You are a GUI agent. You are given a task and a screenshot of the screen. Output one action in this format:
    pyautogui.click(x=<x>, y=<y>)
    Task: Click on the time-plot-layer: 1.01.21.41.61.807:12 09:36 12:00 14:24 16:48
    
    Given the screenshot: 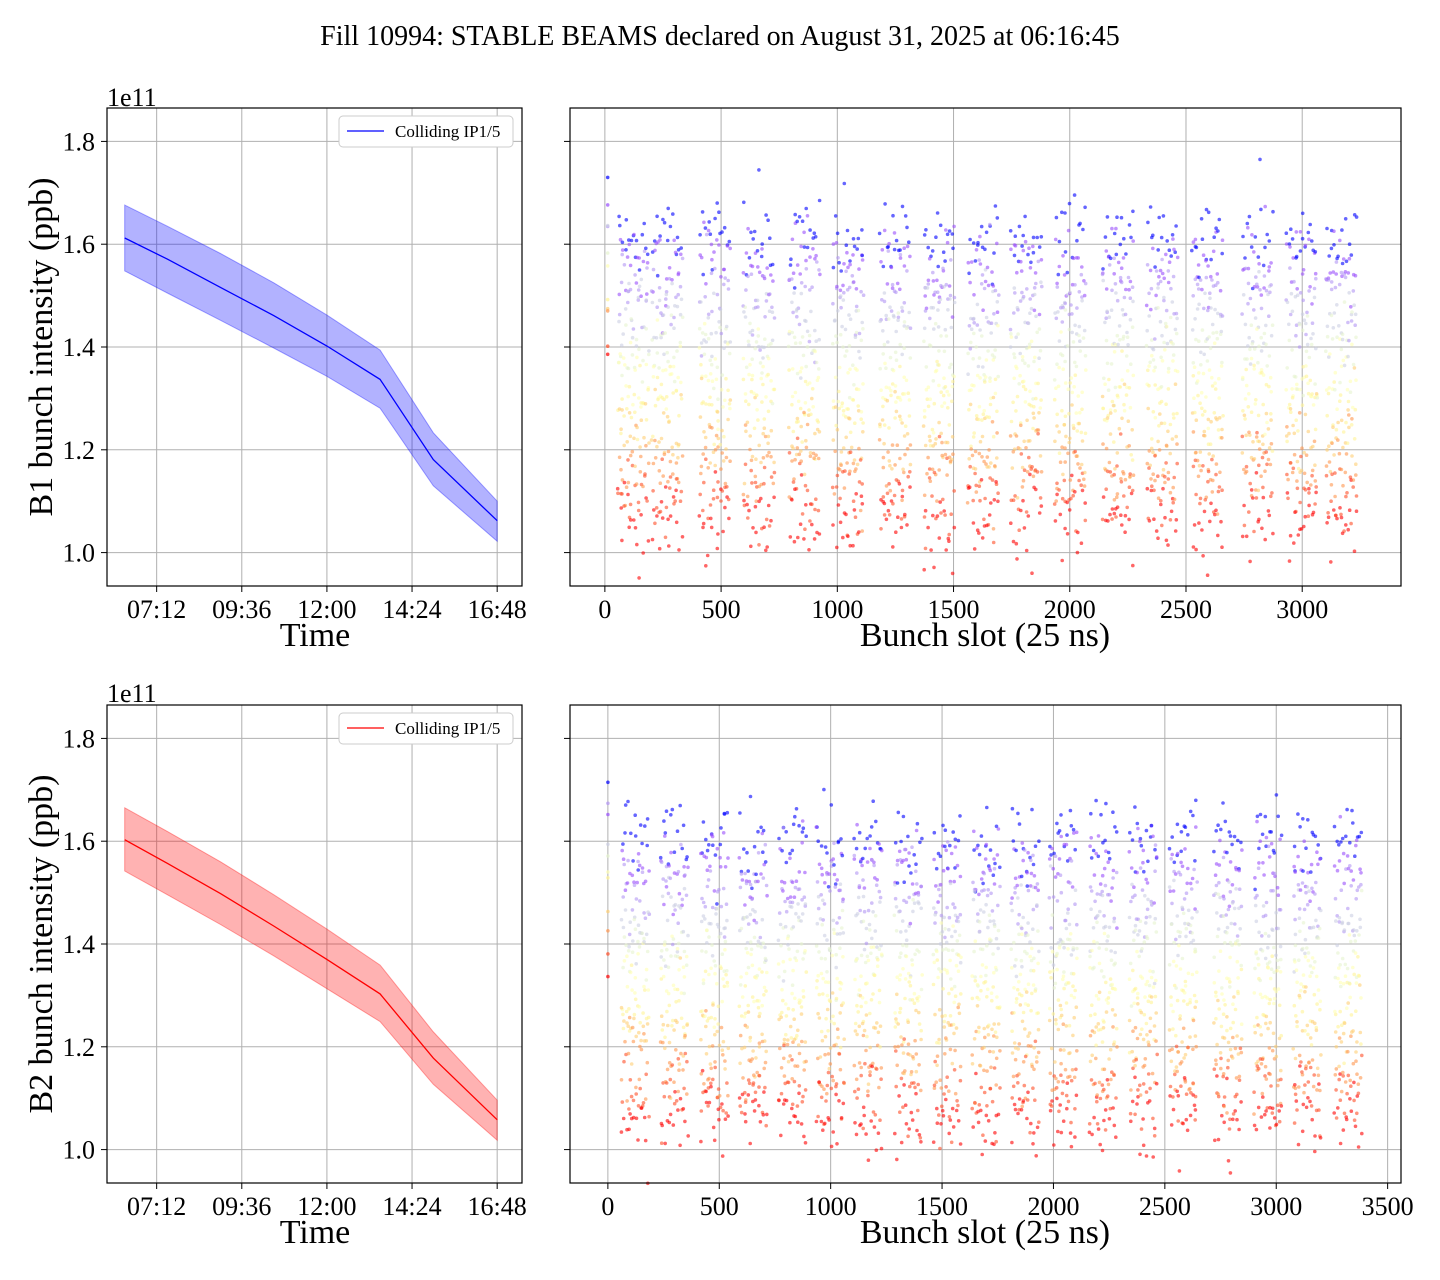 What is the action you would take?
    pyautogui.click(x=295, y=365)
    